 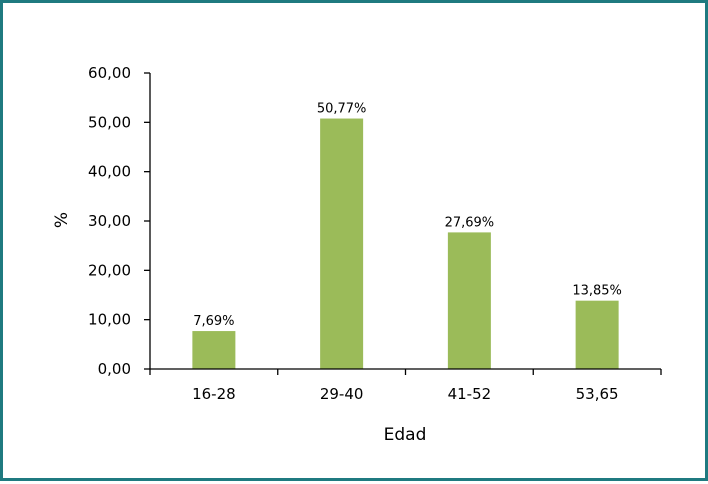 What do you see at coordinates (214, 394) in the screenshot?
I see `x-tick-label: 16-28` at bounding box center [214, 394].